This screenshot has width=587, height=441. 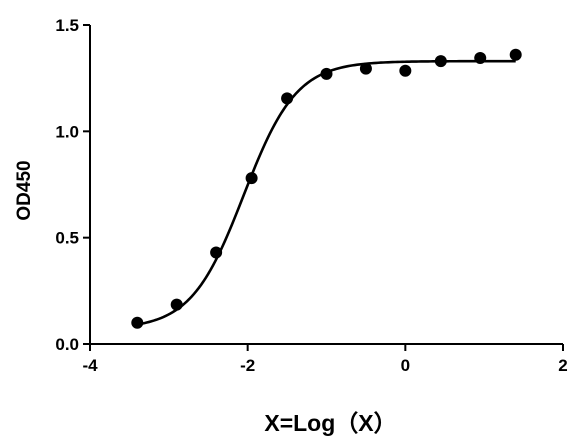 What do you see at coordinates (67, 25) in the screenshot?
I see `y-tick-label: 1.5` at bounding box center [67, 25].